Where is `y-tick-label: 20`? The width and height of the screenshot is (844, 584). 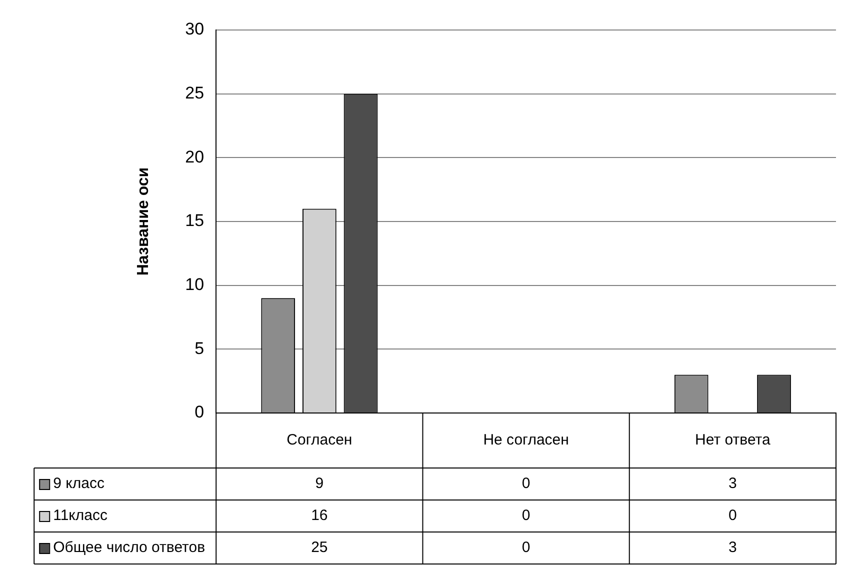
y-tick-label: 20 is located at coordinates (194, 156).